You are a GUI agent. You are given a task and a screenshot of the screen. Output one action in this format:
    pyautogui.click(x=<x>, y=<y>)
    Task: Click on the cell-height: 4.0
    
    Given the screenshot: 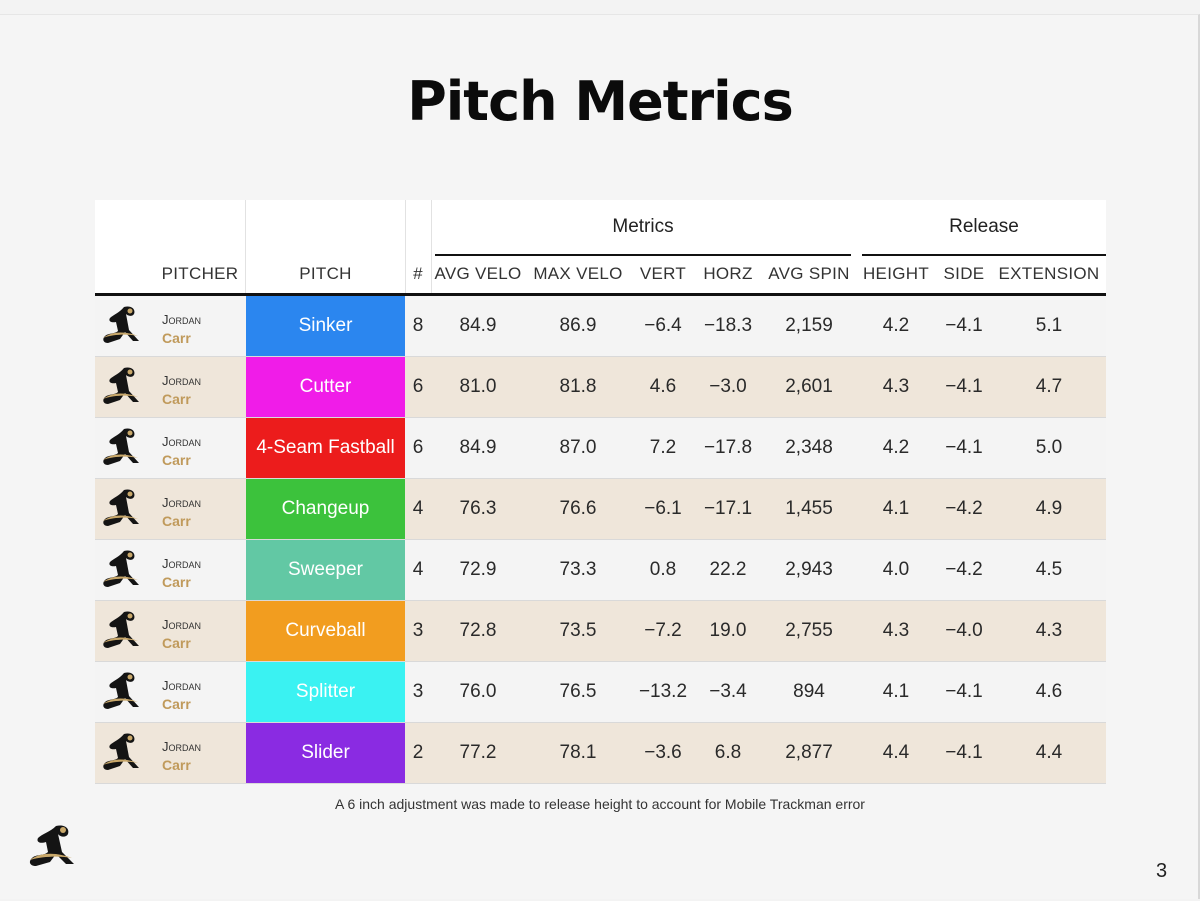 What is the action you would take?
    pyautogui.click(x=896, y=569)
    